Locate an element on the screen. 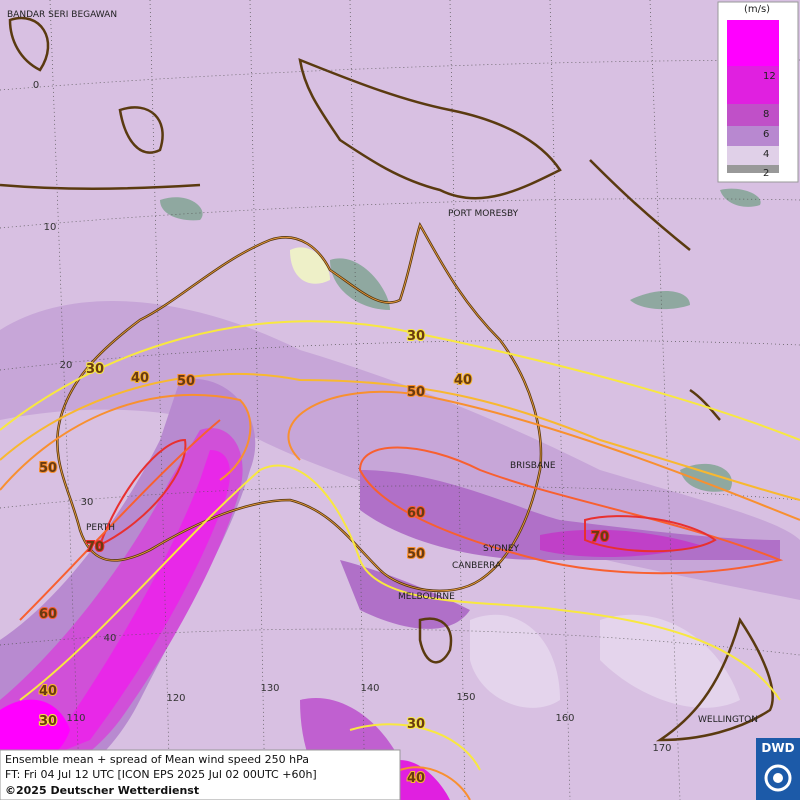 The height and width of the screenshot is (800, 800). longitude-label: 120 is located at coordinates (175, 698).